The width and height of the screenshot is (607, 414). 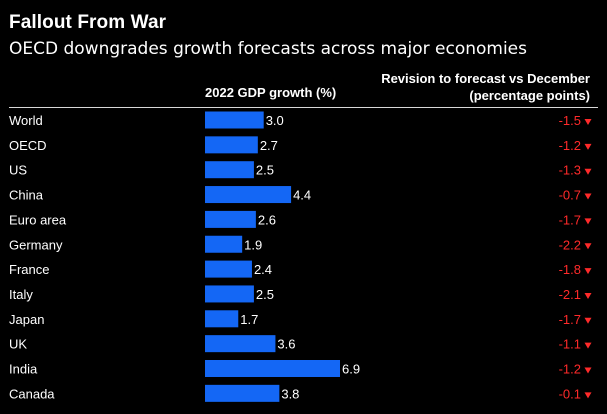 I want to click on revision-column-header-line1: Revision to forecast vs December, so click(x=485, y=78).